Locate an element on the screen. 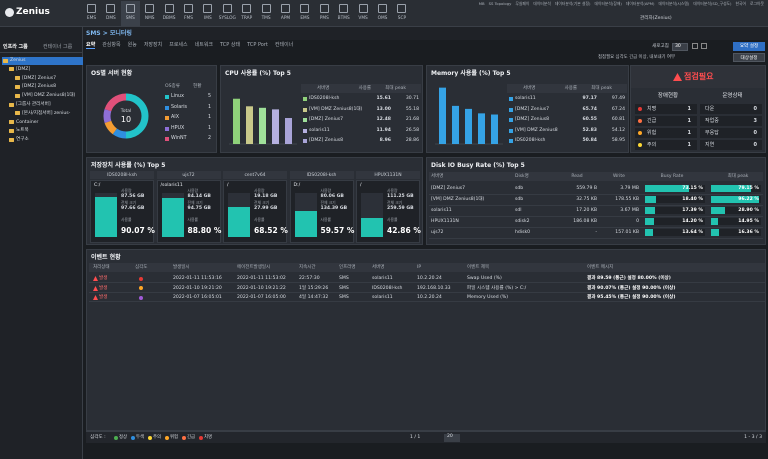  tab: 요약 is located at coordinates (91, 45).